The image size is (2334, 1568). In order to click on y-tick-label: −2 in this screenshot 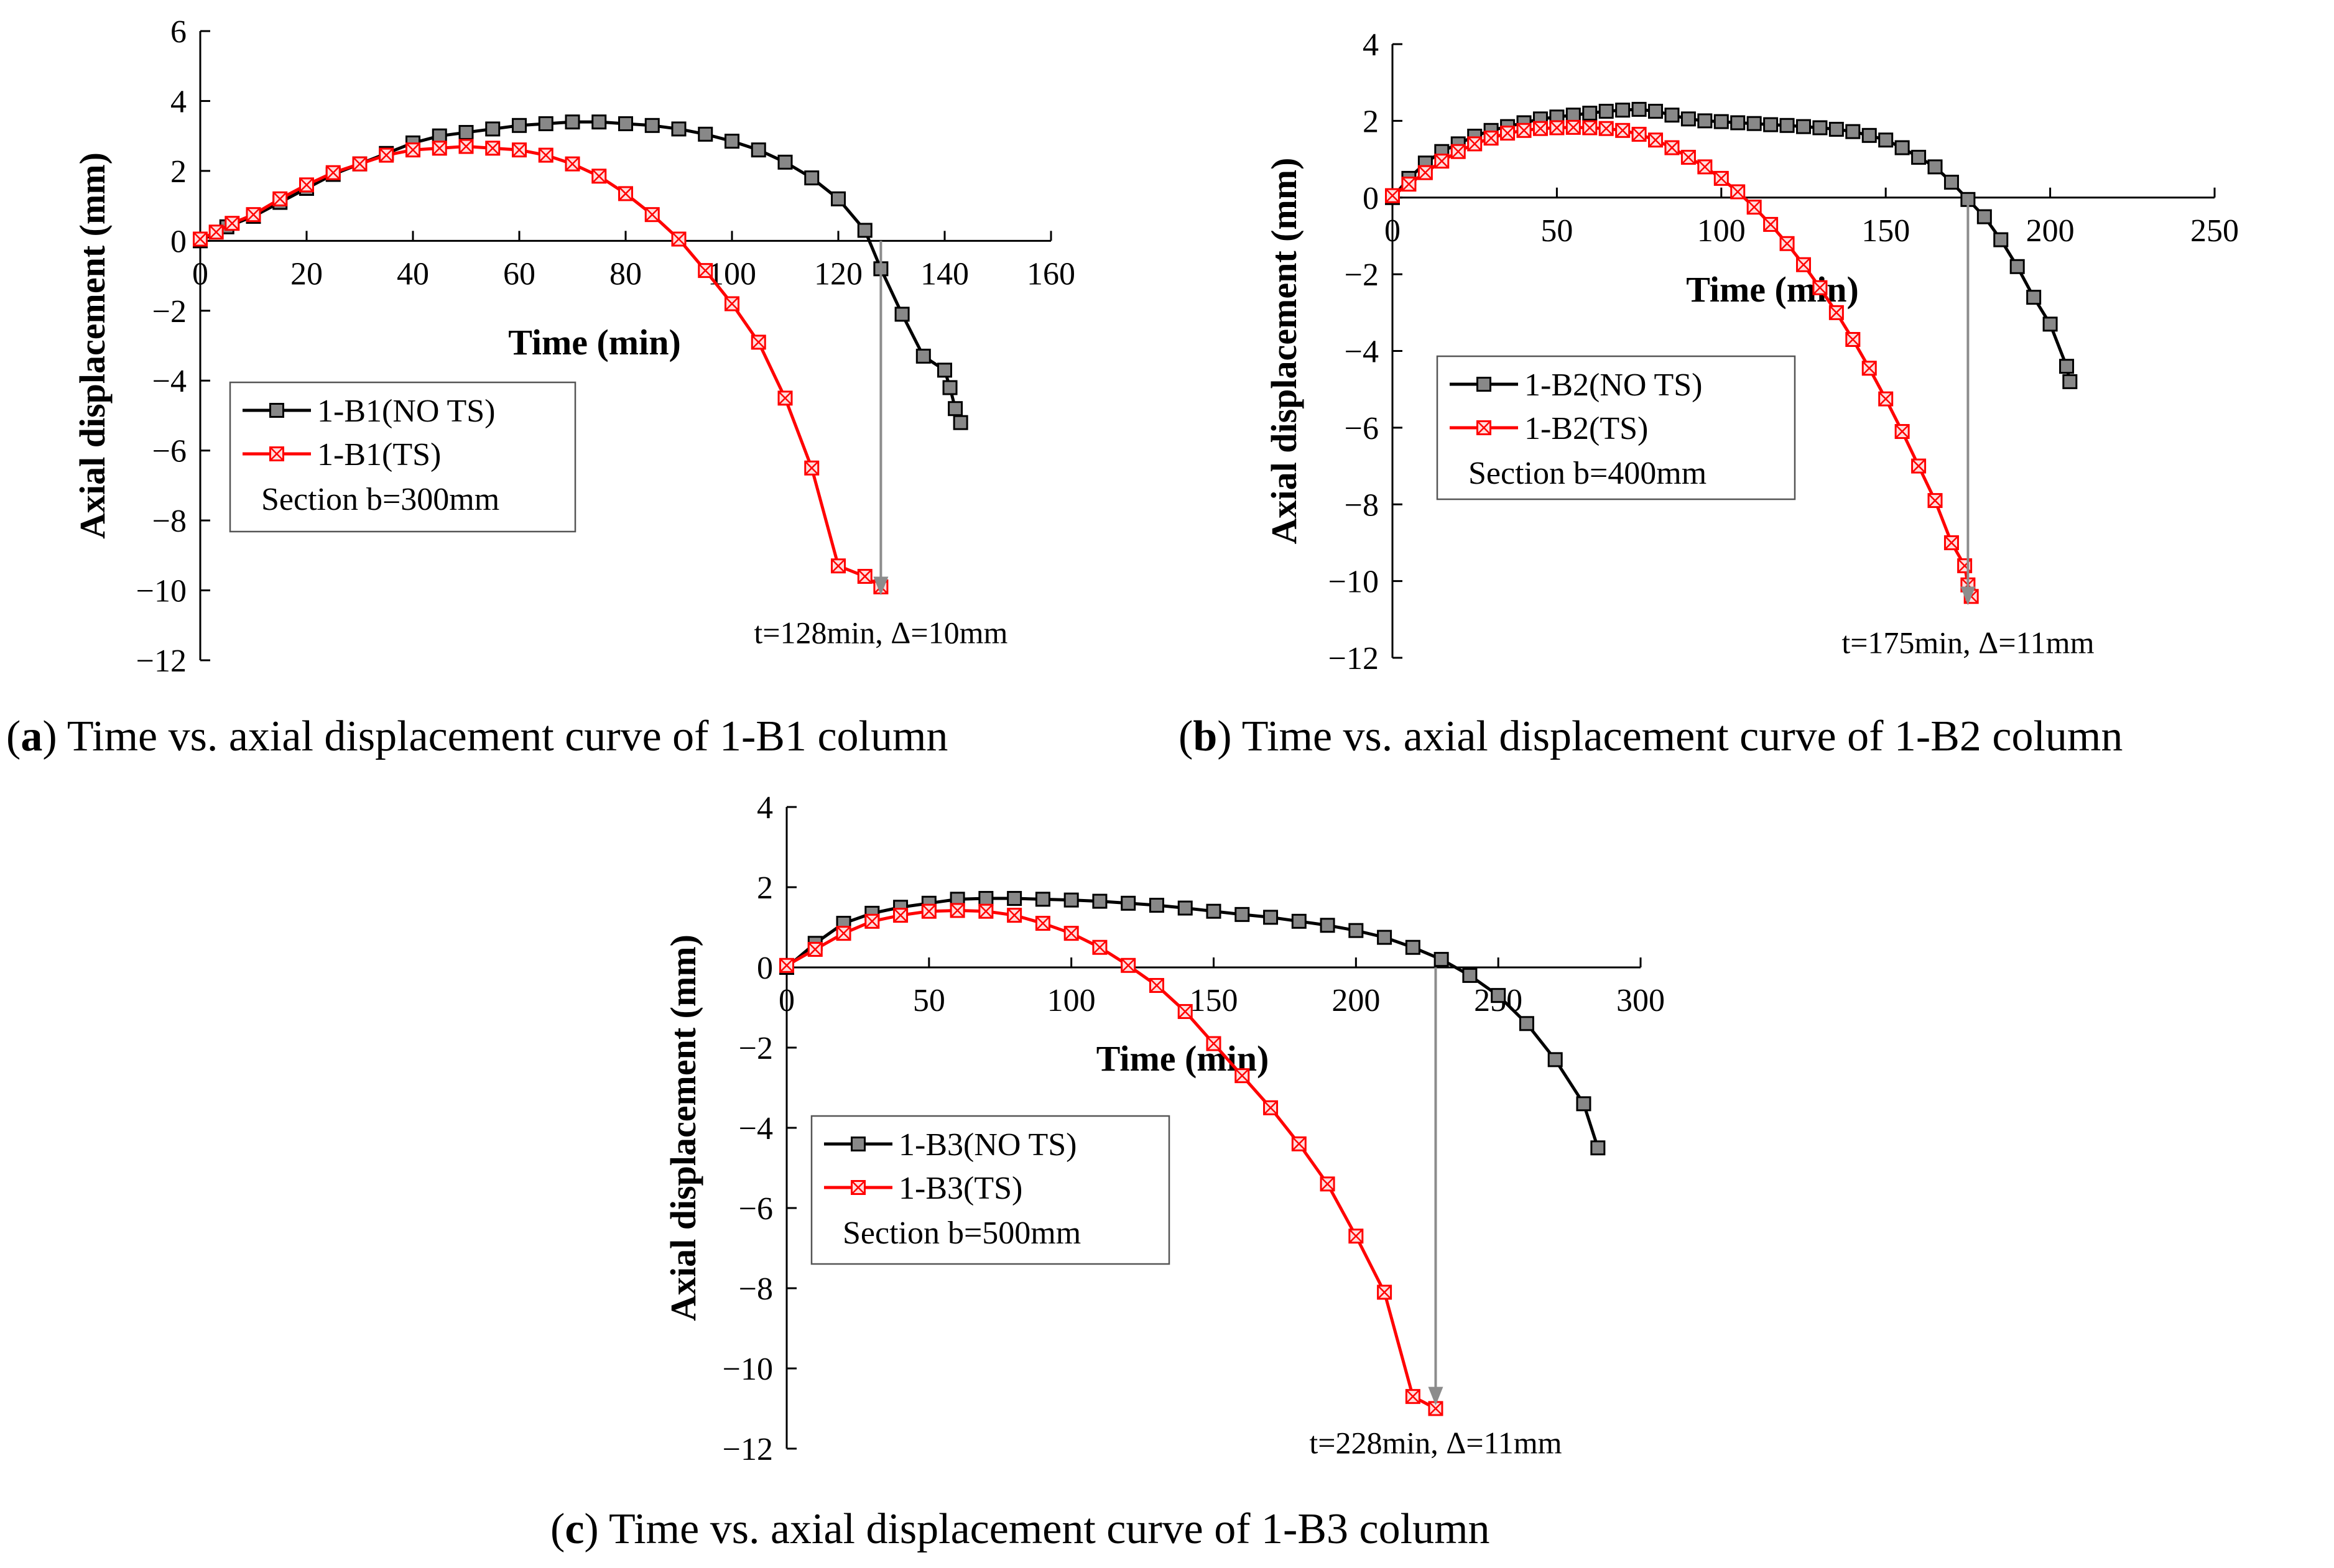, I will do `click(169, 312)`.